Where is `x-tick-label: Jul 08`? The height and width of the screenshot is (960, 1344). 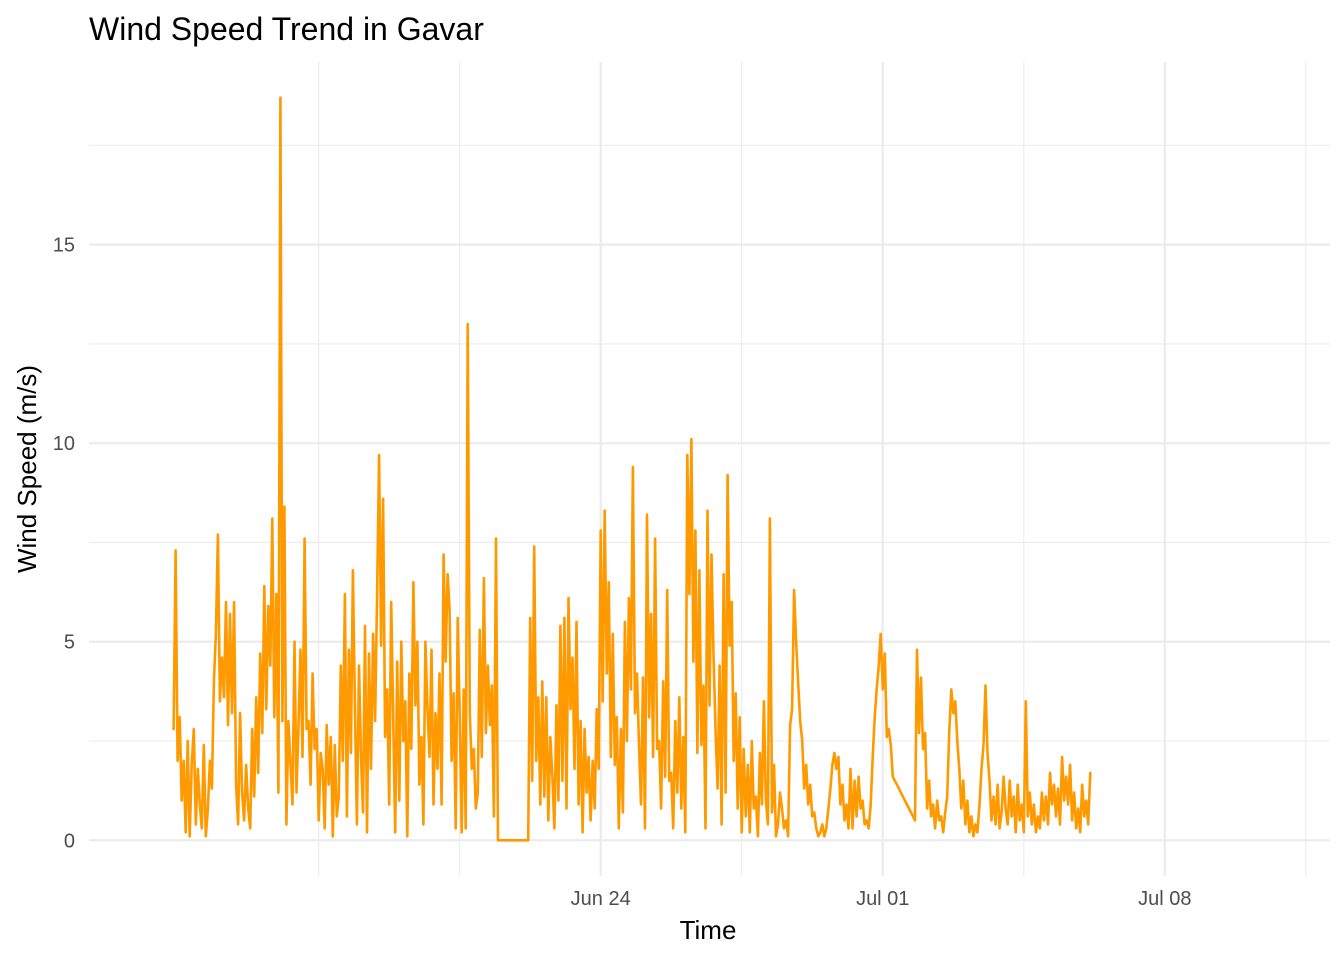 x-tick-label: Jul 08 is located at coordinates (1164, 899).